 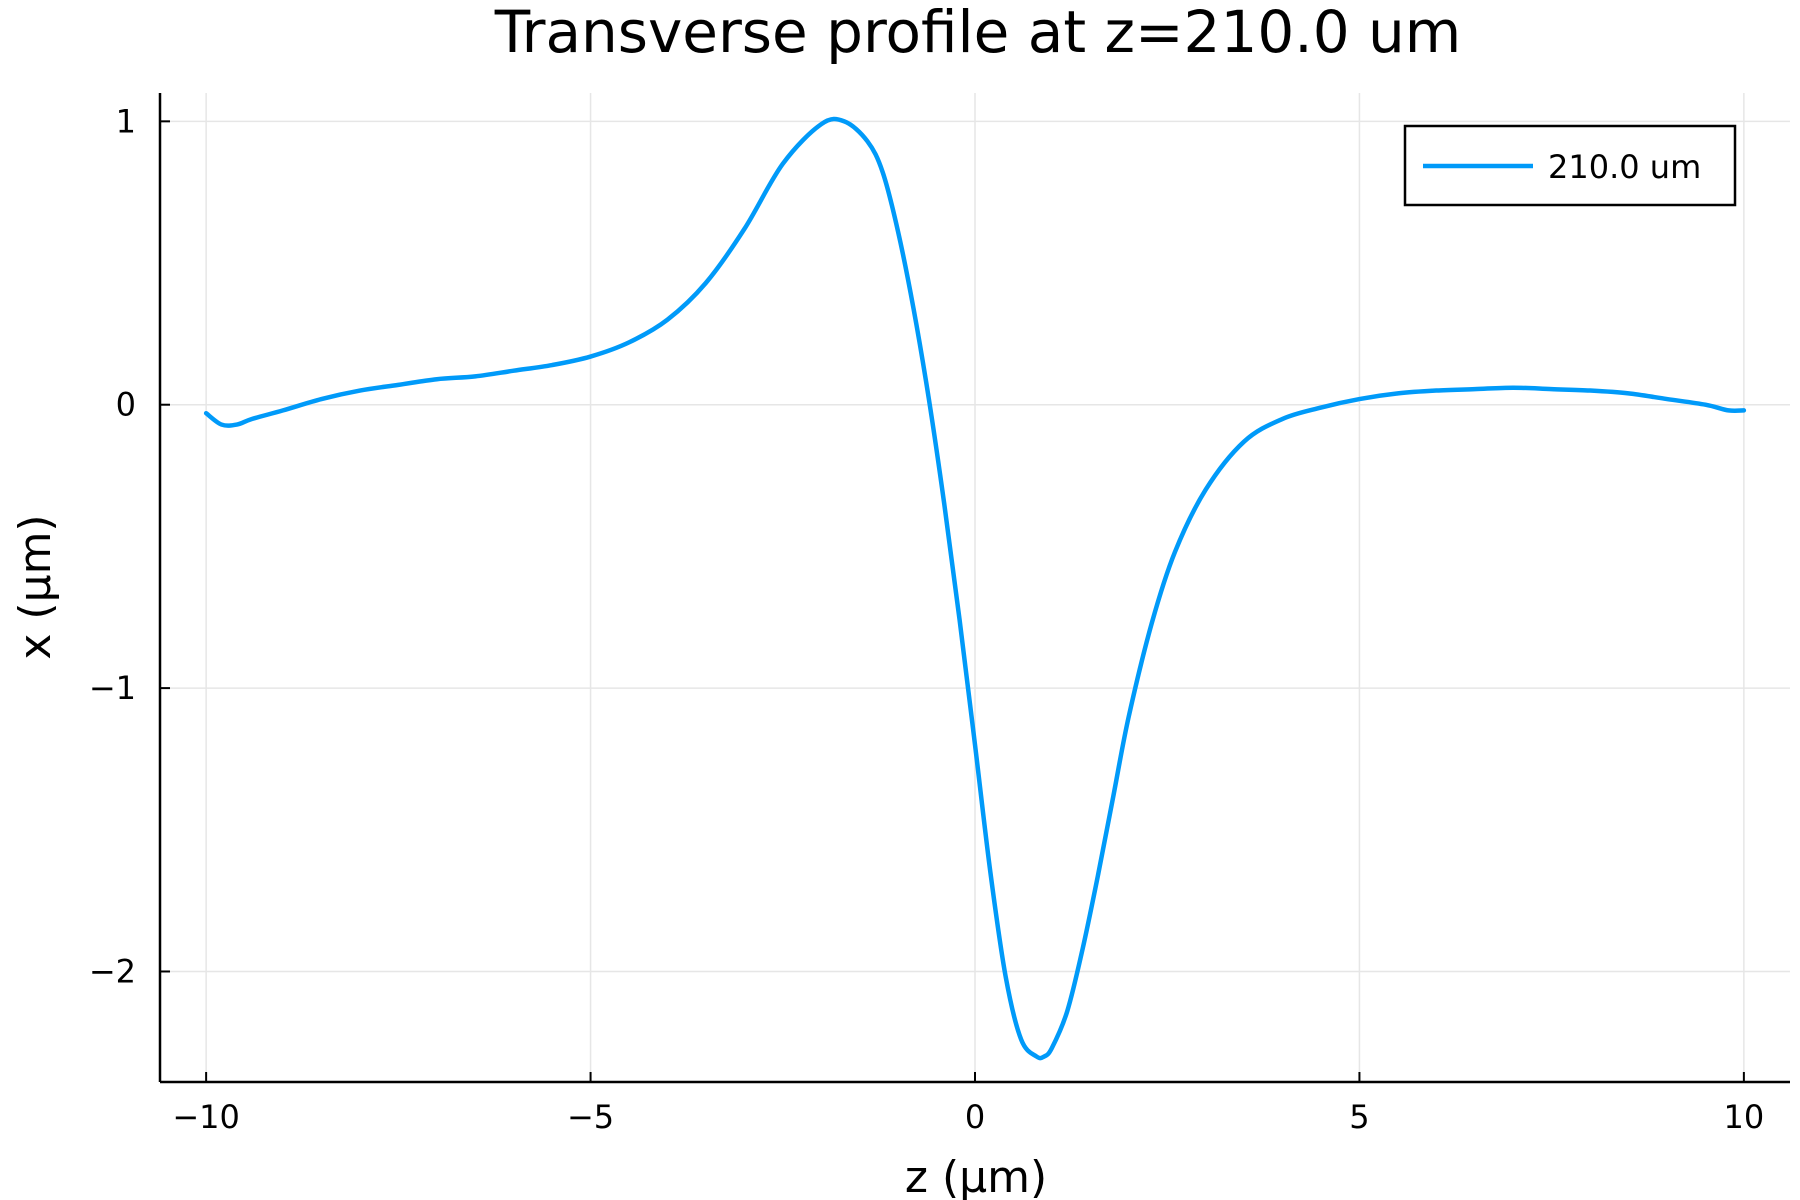 I want to click on y-axis-label: x (μm), so click(x=35, y=586).